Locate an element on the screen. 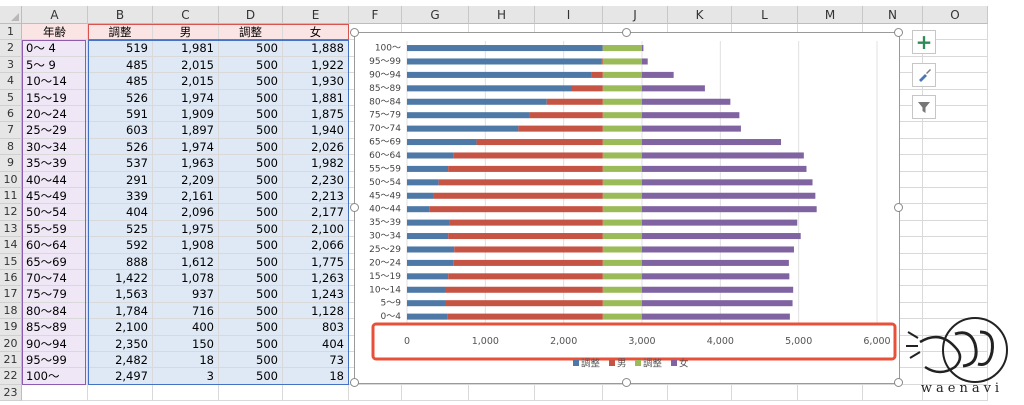  female-cell: 1,881 is located at coordinates (316, 98).